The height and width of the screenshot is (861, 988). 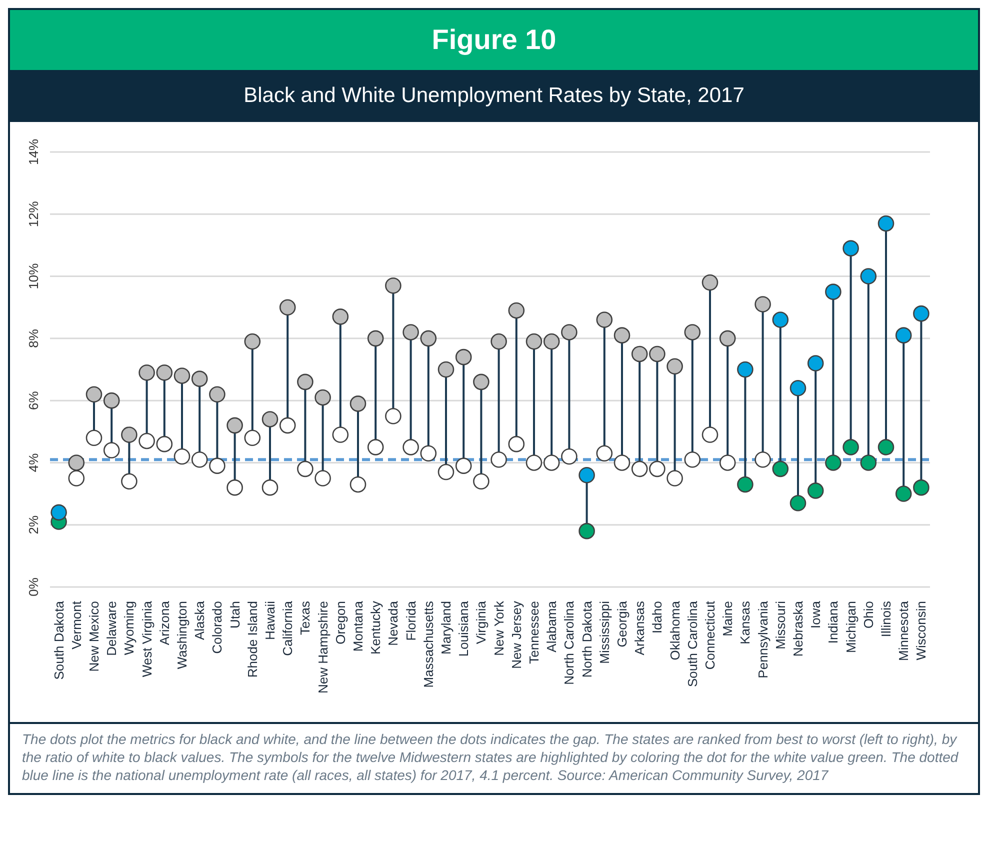 I want to click on x-tick-label: Wyoming, so click(x=129, y=628).